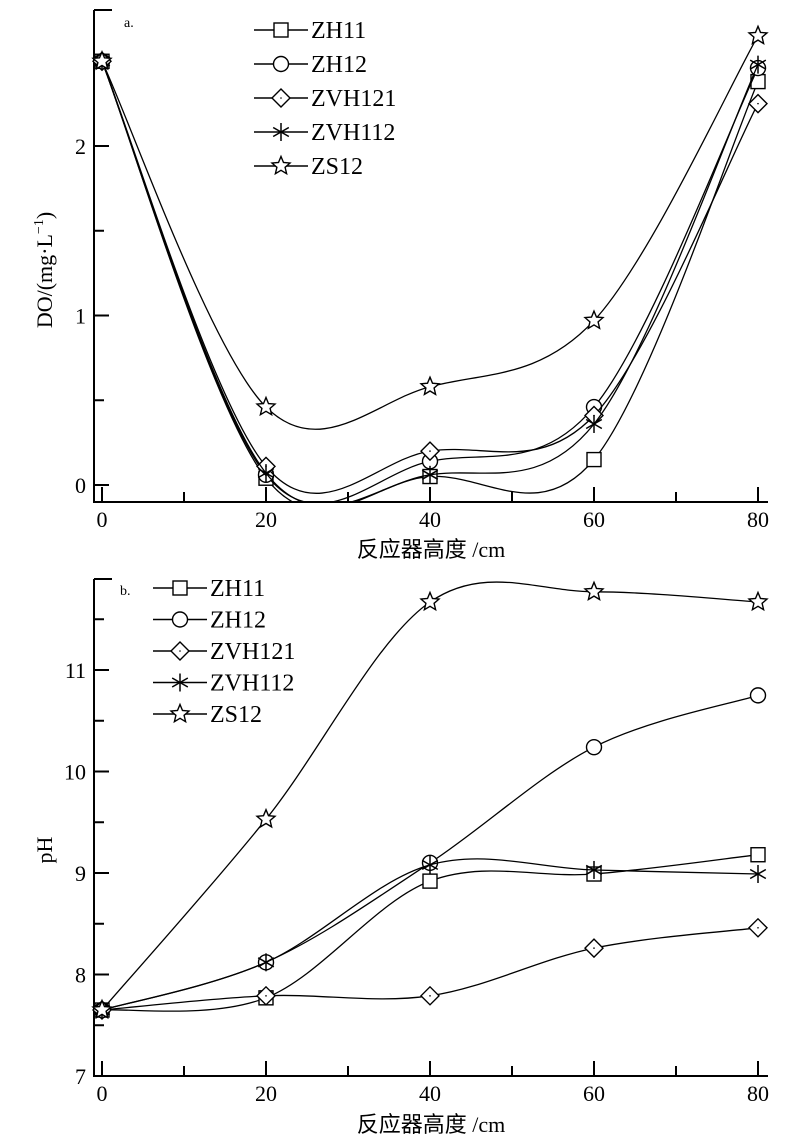 The image size is (800, 1144). Describe the element at coordinates (594, 1093) in the screenshot. I see `panel-b-x-tick-label: 60` at that location.